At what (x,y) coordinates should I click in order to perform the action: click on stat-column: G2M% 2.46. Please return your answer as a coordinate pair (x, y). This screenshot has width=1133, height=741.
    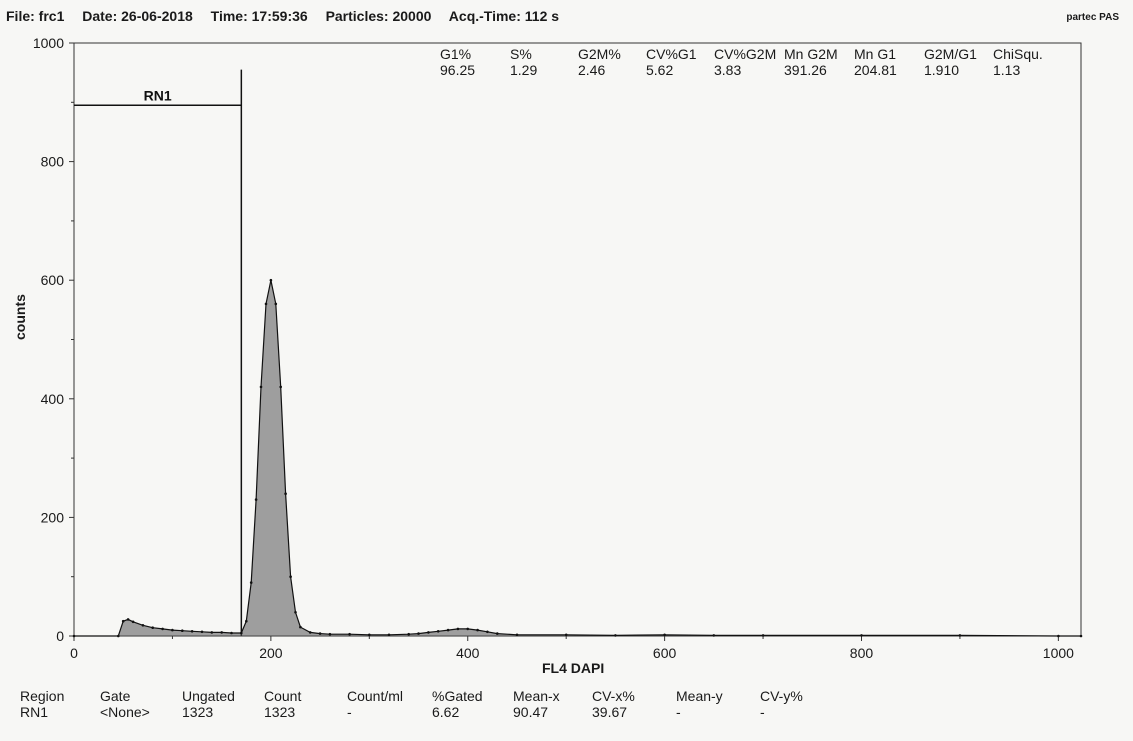
    Looking at the image, I should click on (599, 62).